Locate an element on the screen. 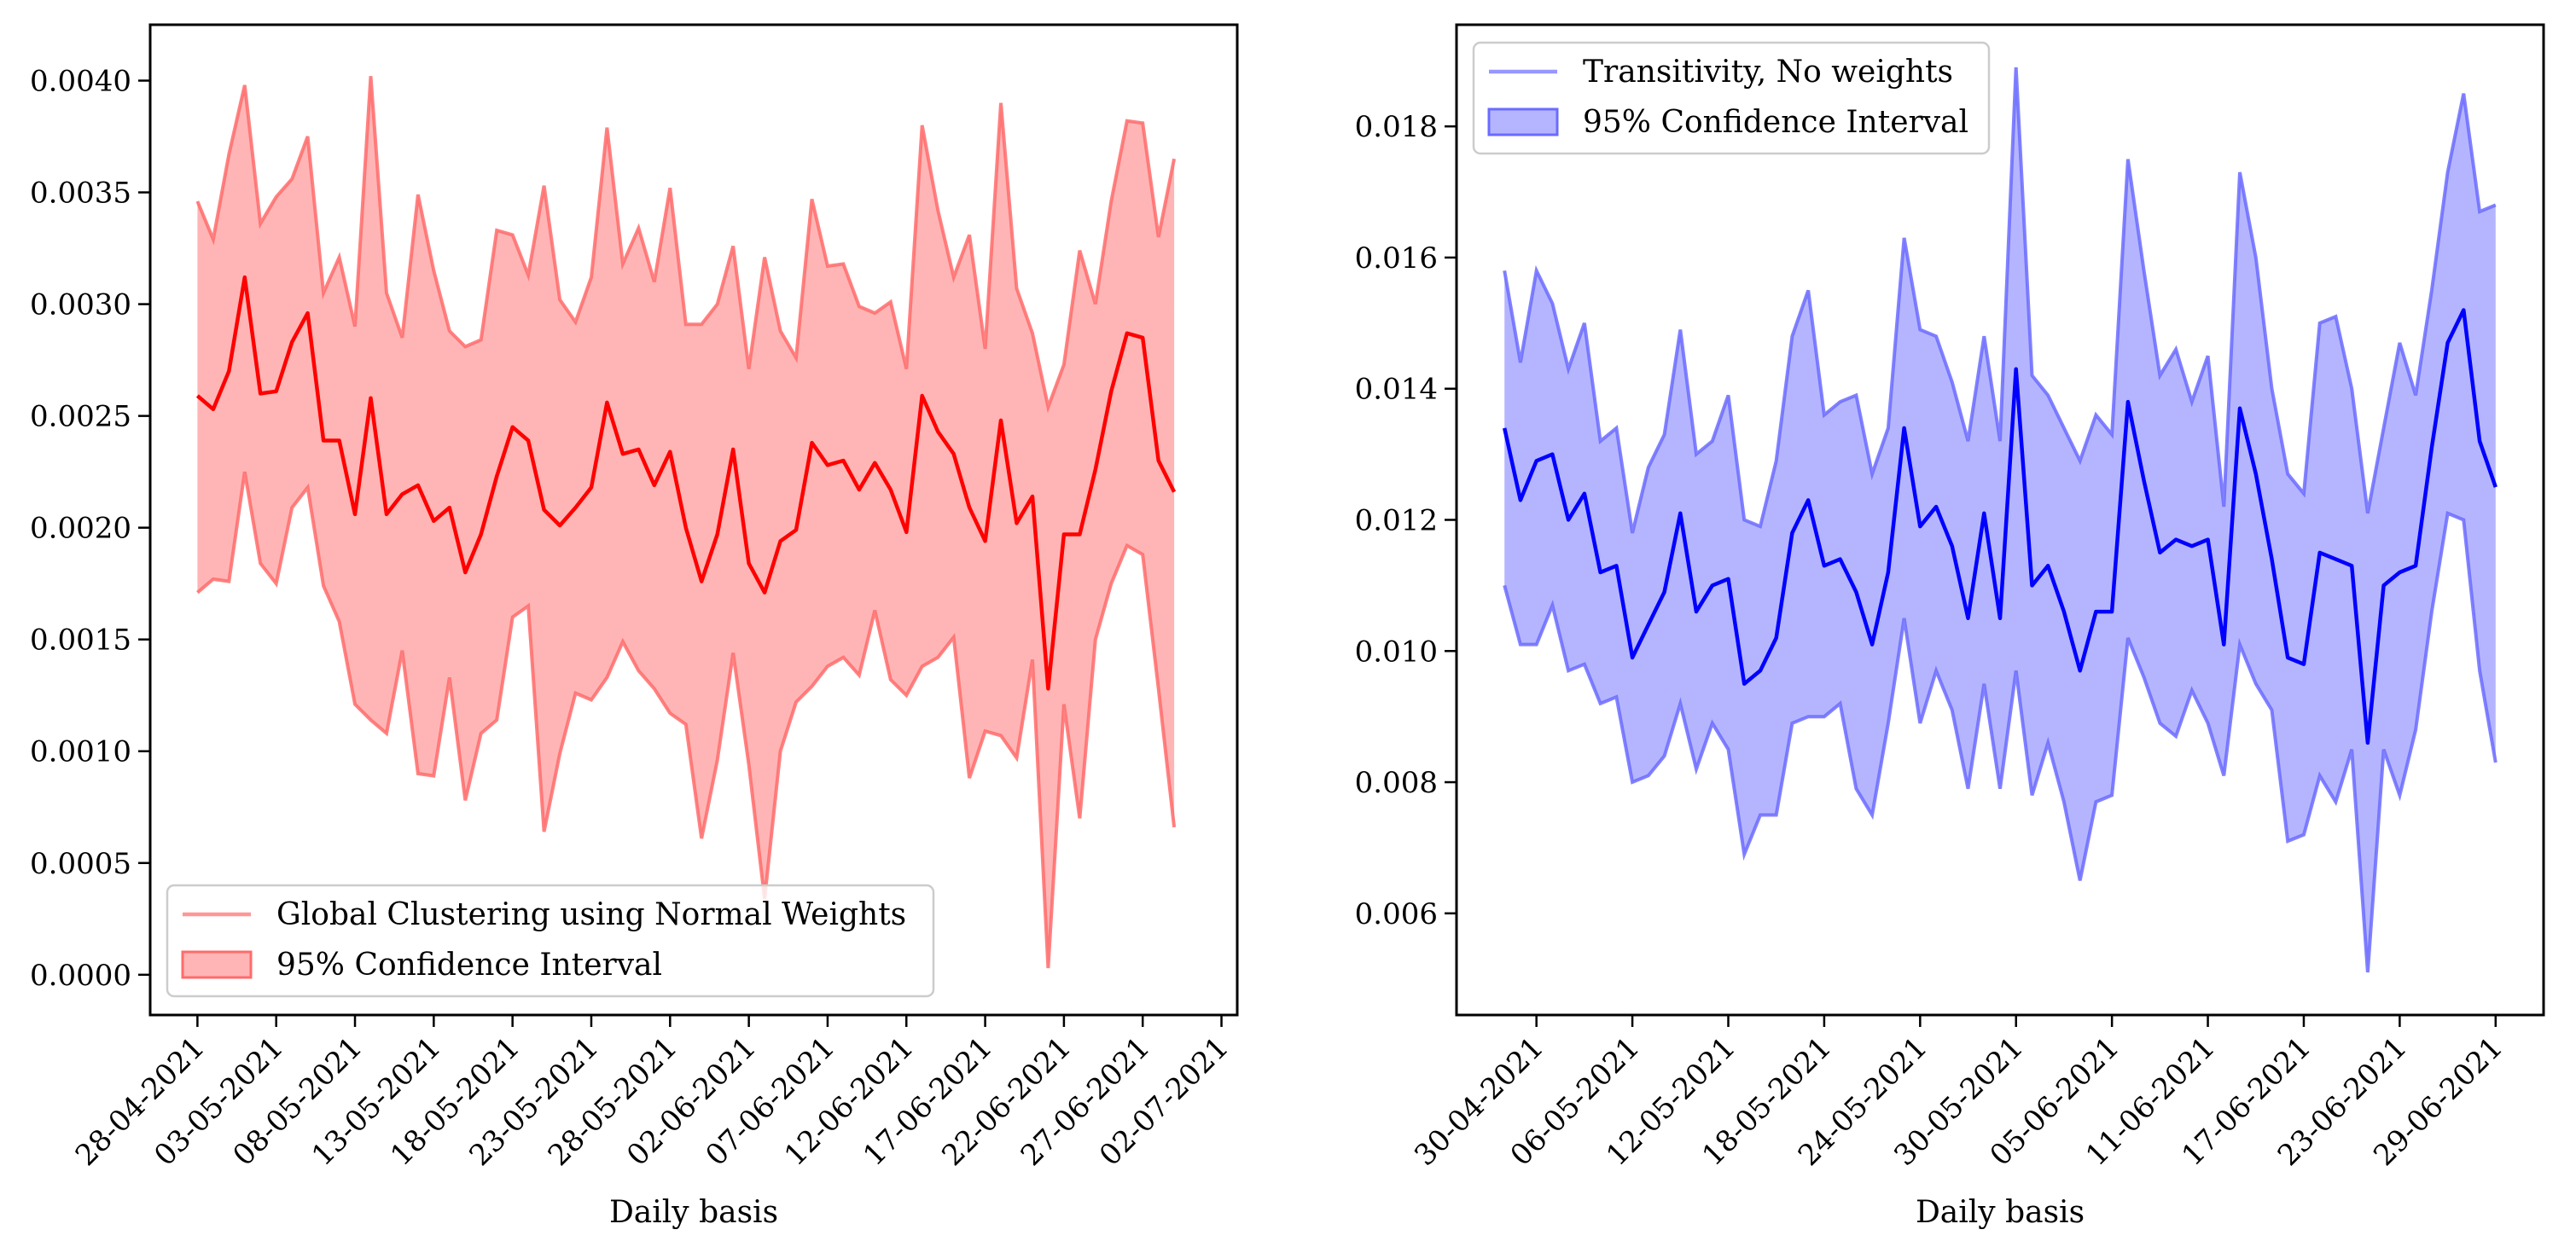 This screenshot has height=1247, width=2576. y-tick-label: 0.0030 is located at coordinates (80, 305).